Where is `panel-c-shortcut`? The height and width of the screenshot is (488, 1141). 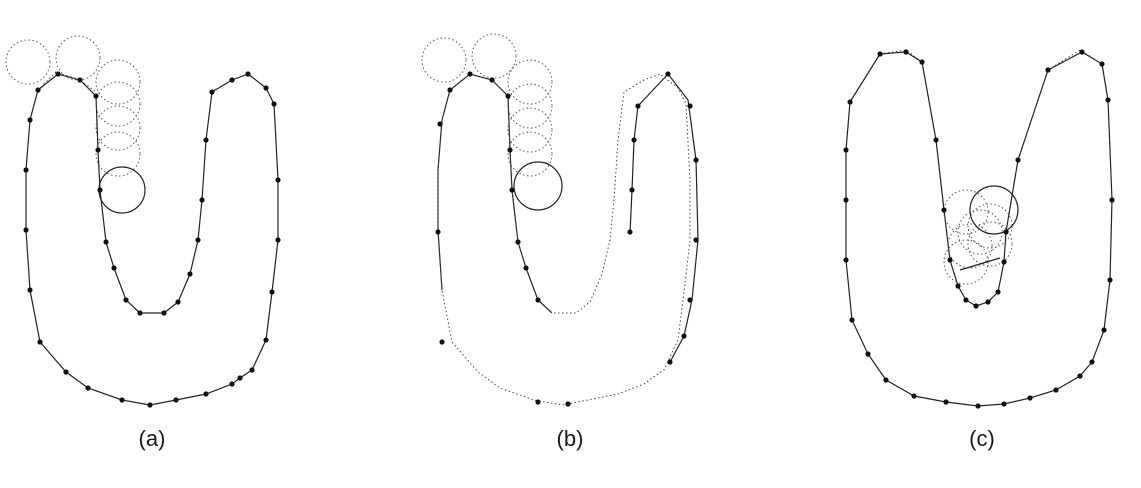
panel-c-shortcut is located at coordinates (980, 264).